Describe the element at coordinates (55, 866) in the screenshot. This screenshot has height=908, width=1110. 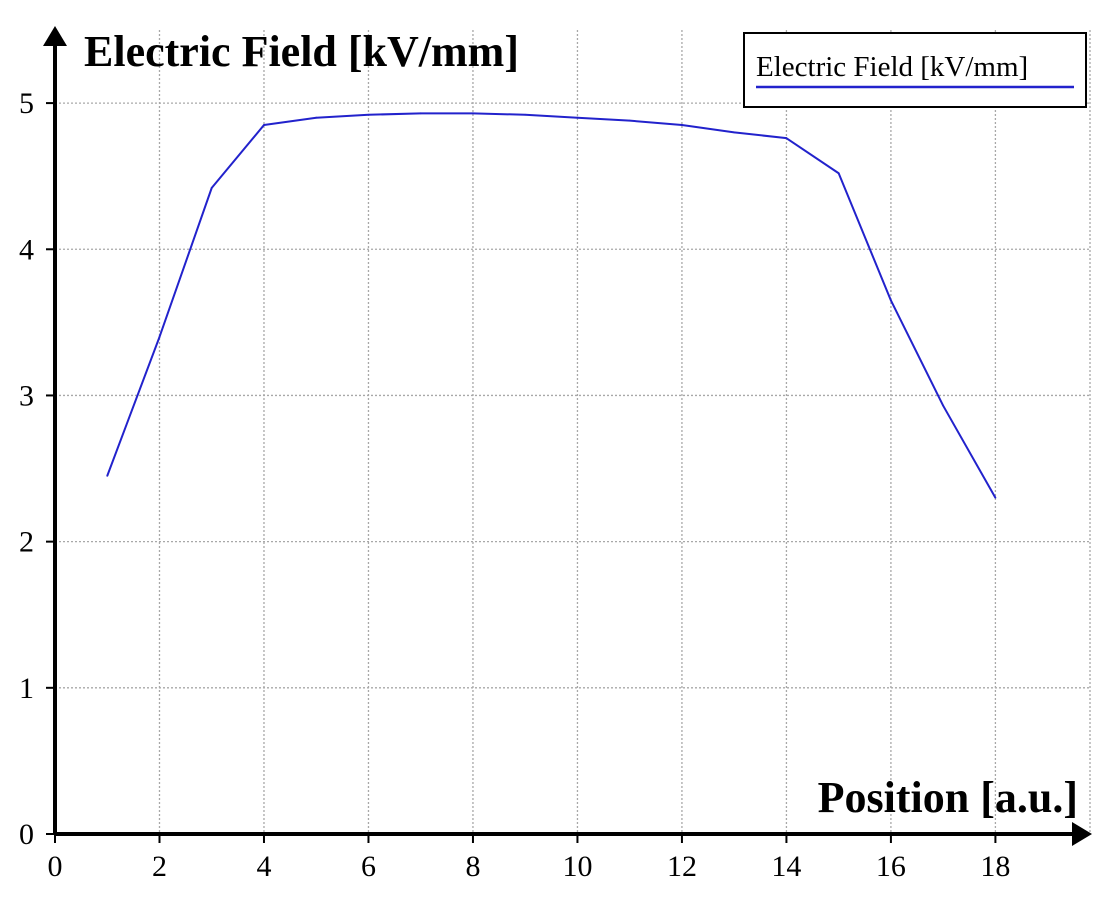
I see `x-tick-label: 0` at that location.